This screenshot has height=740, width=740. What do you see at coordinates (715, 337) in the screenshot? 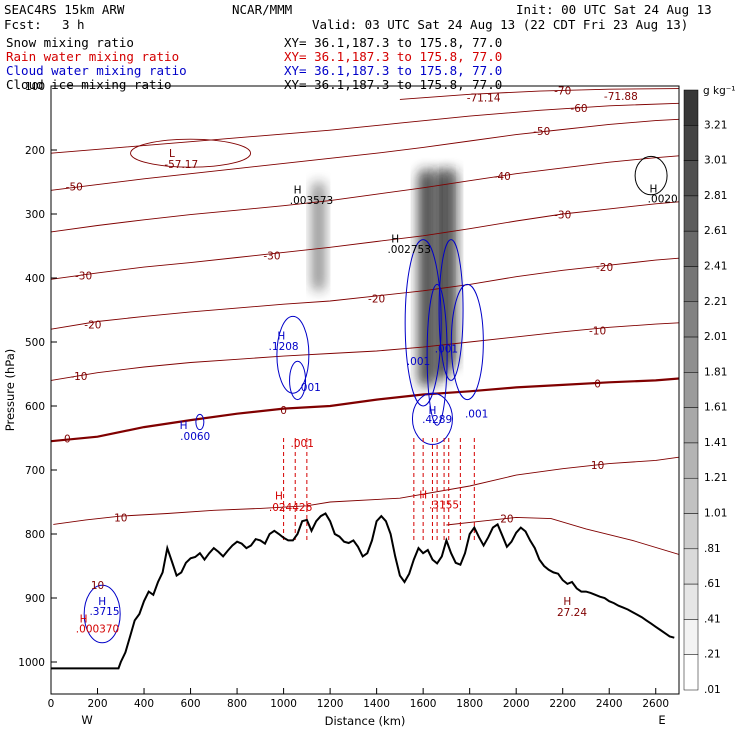
I see `colorbar-label-6: 2.01` at bounding box center [715, 337].